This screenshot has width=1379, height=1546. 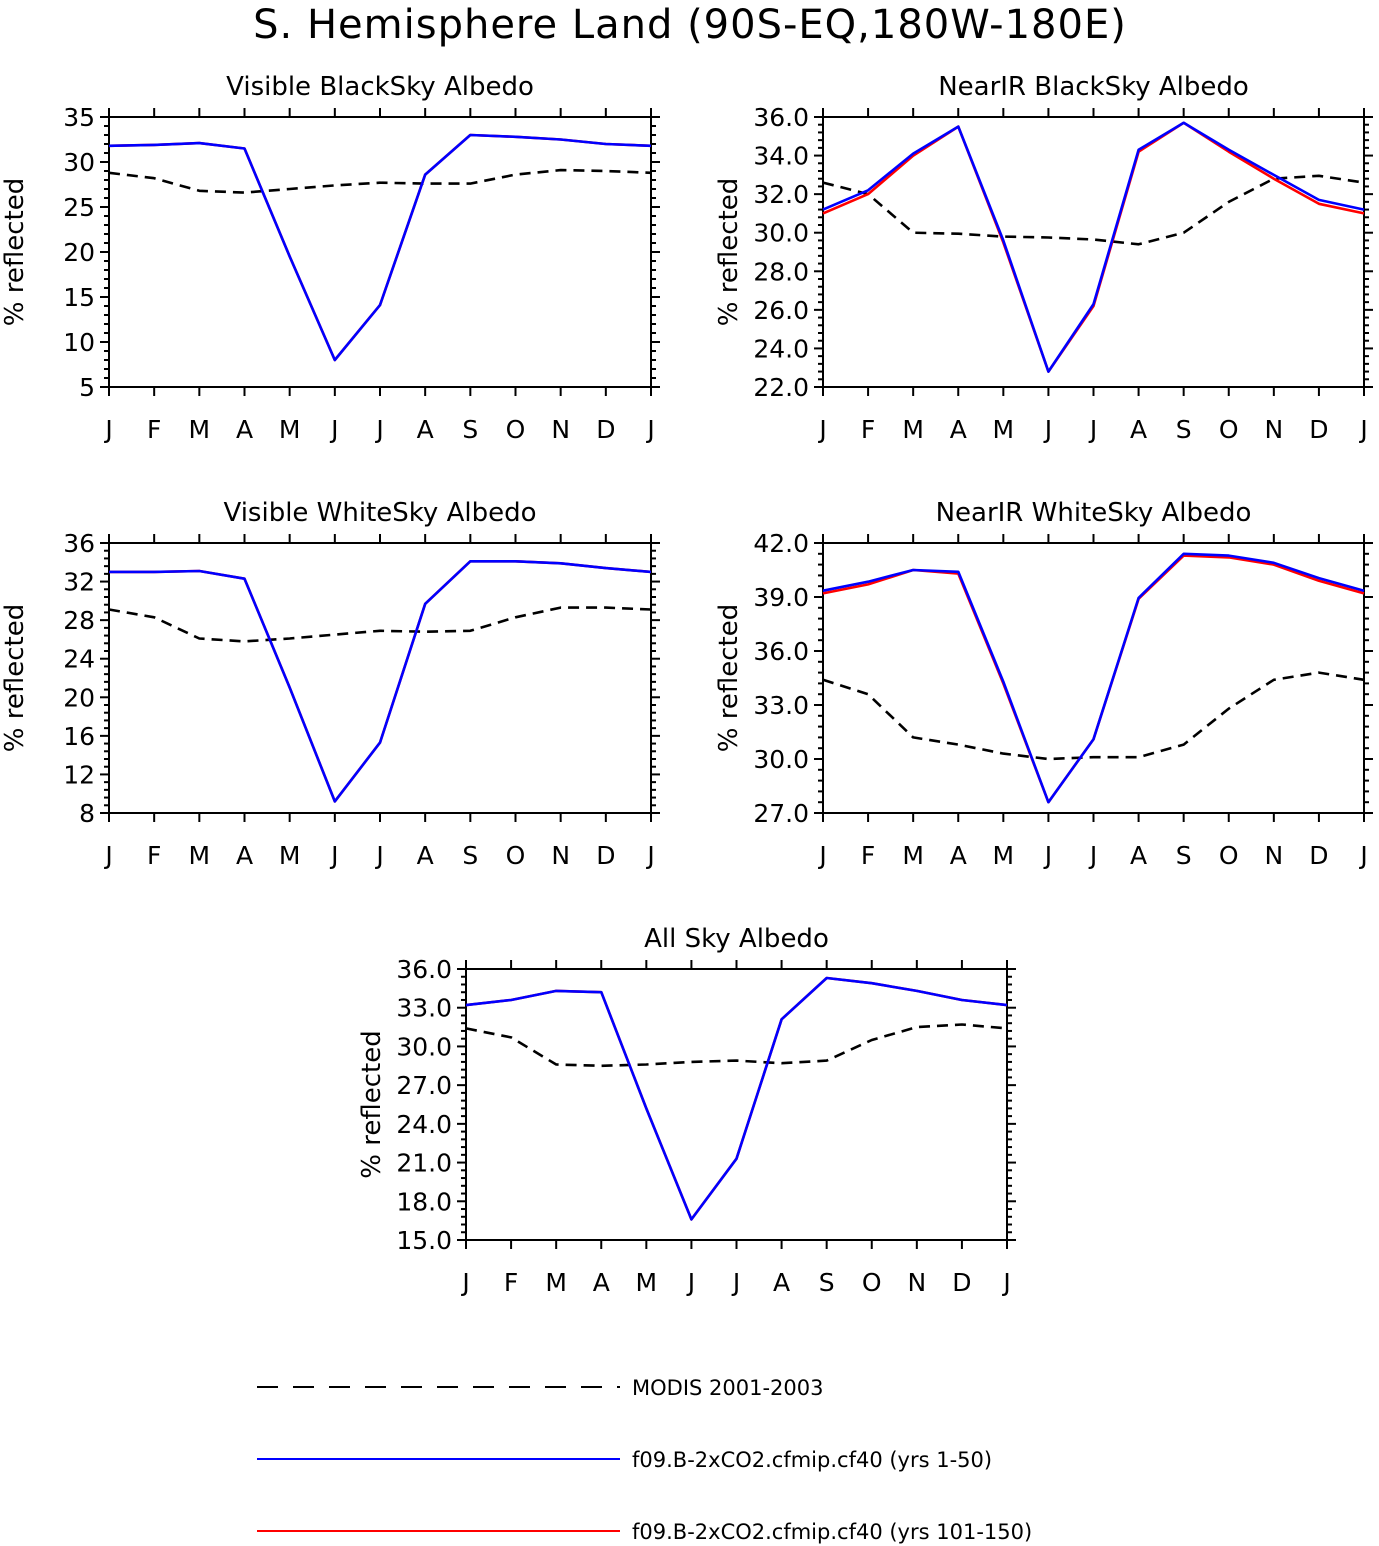 I want to click on chart-title: NearIR WhiteSky Albedo, so click(x=1094, y=513).